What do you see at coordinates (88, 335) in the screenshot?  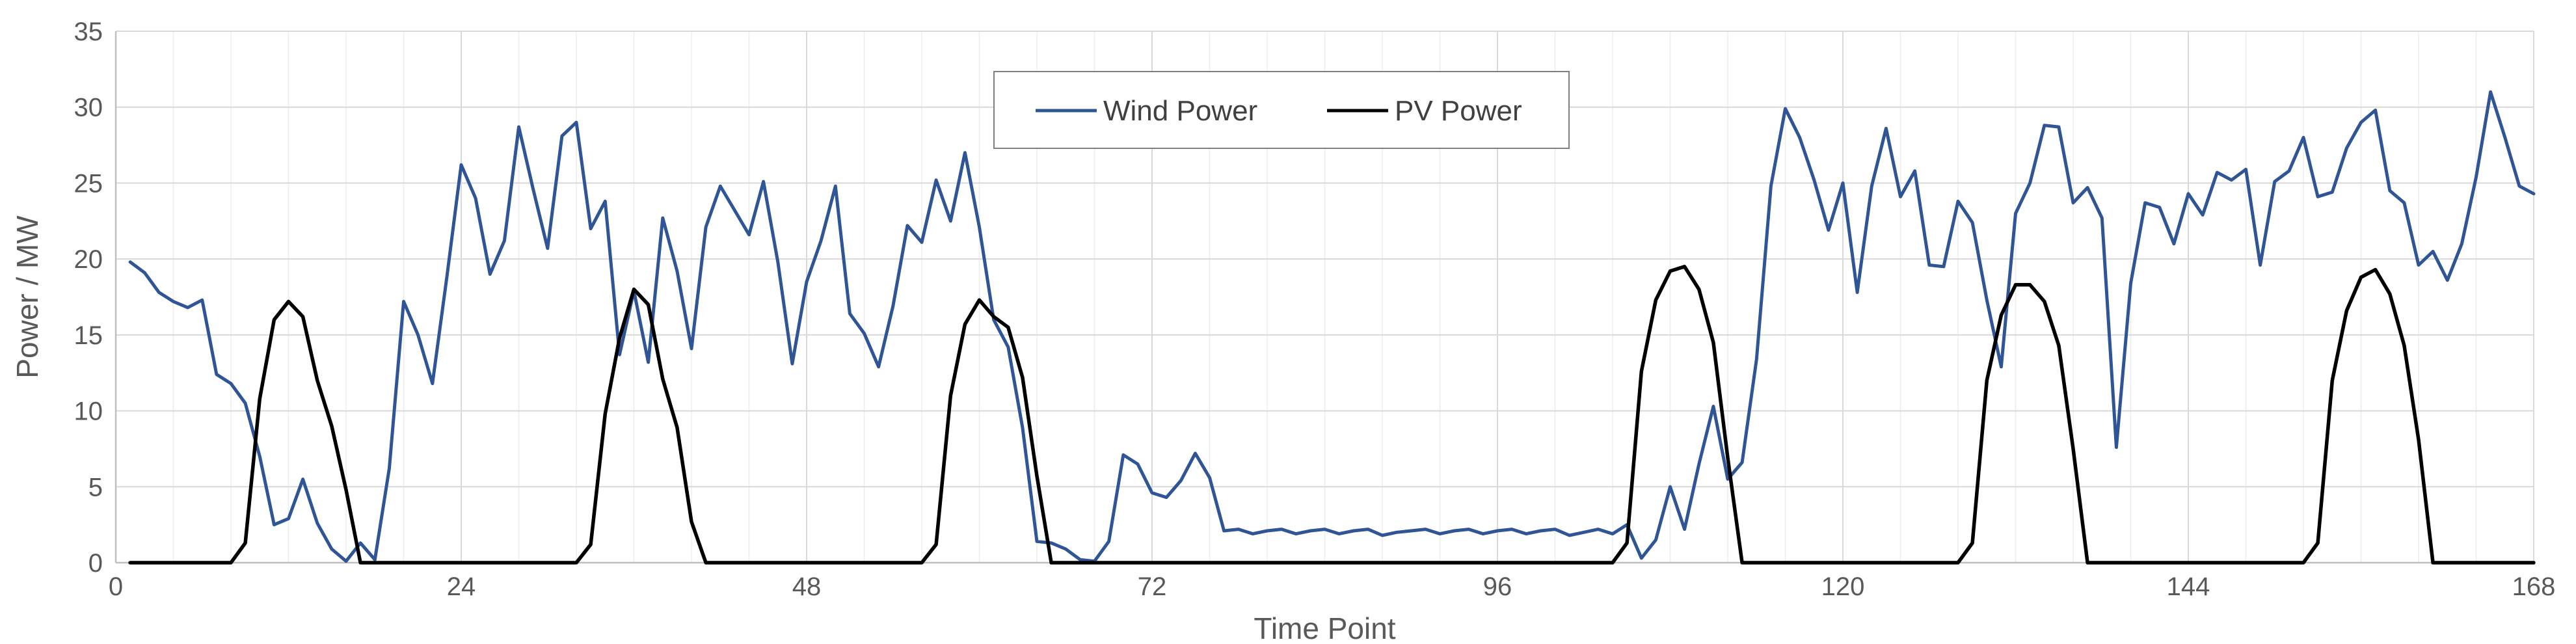 I see `y-tick-label: 15` at bounding box center [88, 335].